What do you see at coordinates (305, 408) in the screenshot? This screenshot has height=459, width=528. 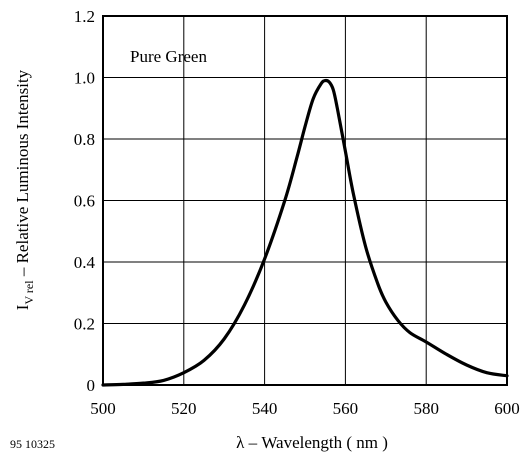 I see `x-tick-labels: 500 520 540 560 580 600` at bounding box center [305, 408].